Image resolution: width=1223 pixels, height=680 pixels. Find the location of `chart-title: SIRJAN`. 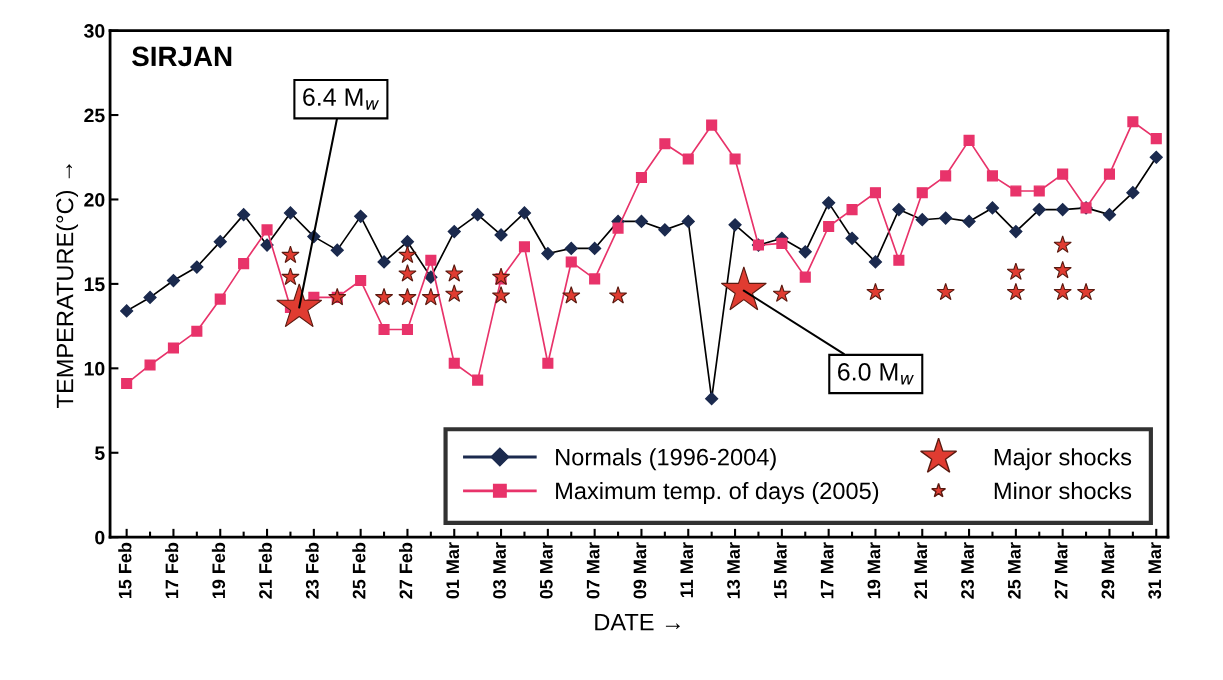

chart-title: SIRJAN is located at coordinates (182, 56).